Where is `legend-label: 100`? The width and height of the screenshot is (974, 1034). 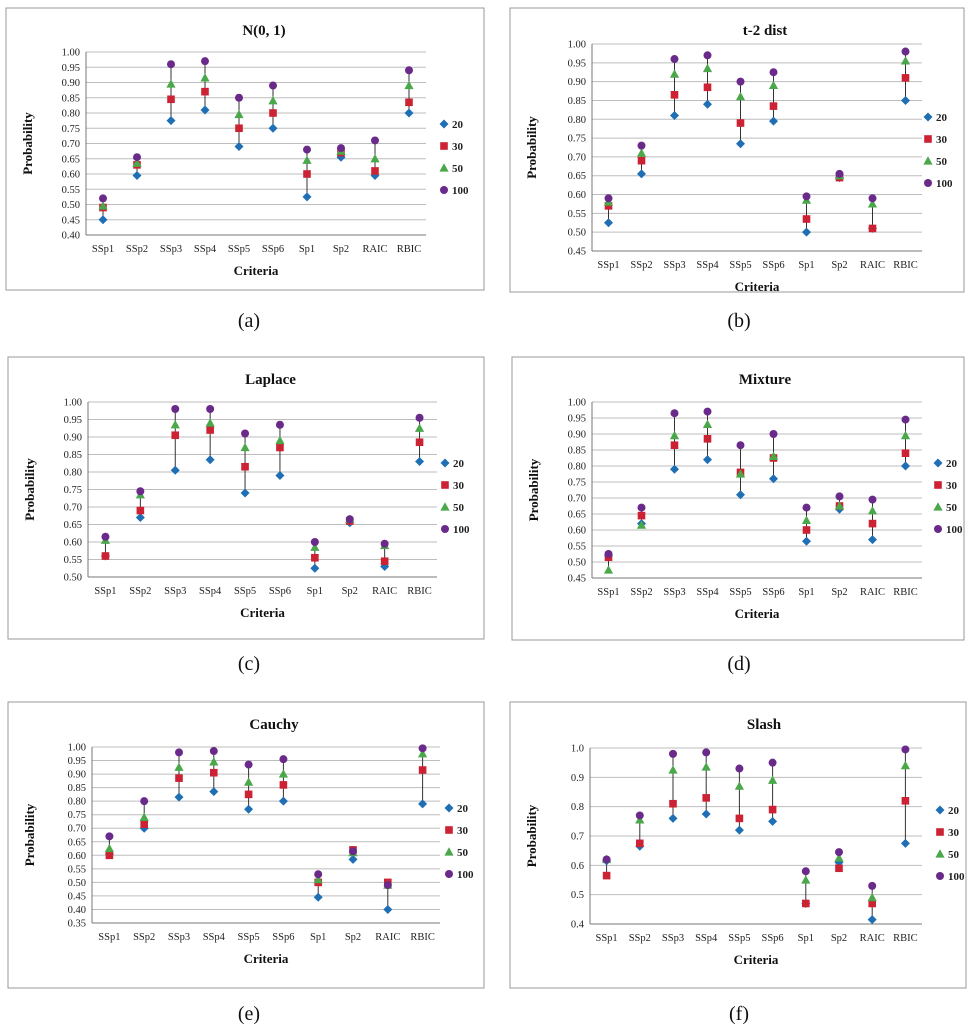
legend-label: 100 is located at coordinates (461, 530).